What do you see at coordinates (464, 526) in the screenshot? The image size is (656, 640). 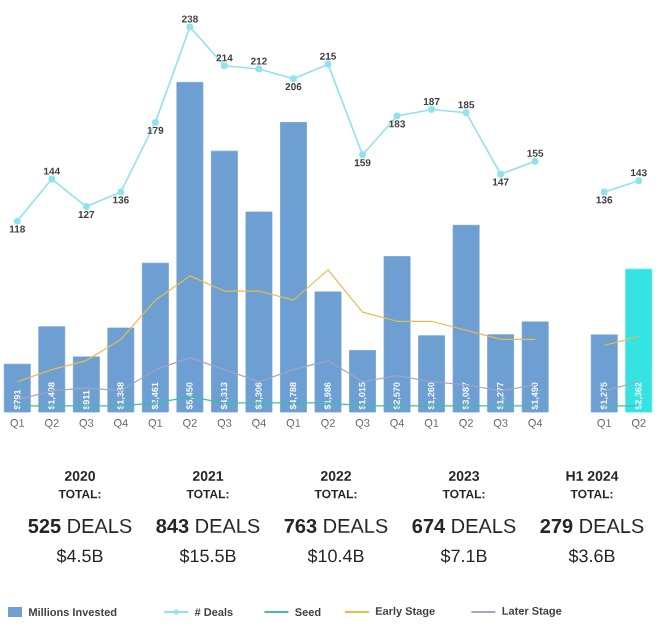 I see `text: 674 DEALS` at bounding box center [464, 526].